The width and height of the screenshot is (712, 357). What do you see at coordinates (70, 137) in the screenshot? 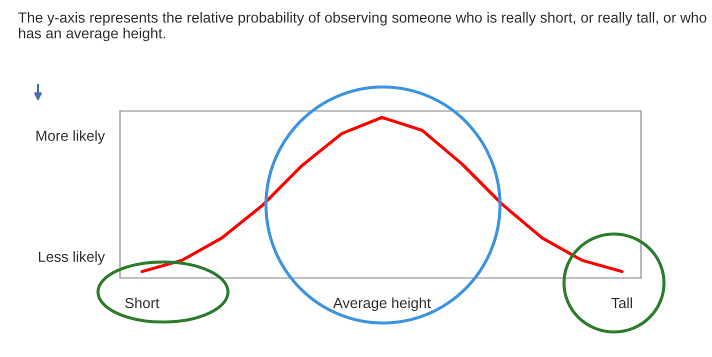
I see `text: More likely` at bounding box center [70, 137].